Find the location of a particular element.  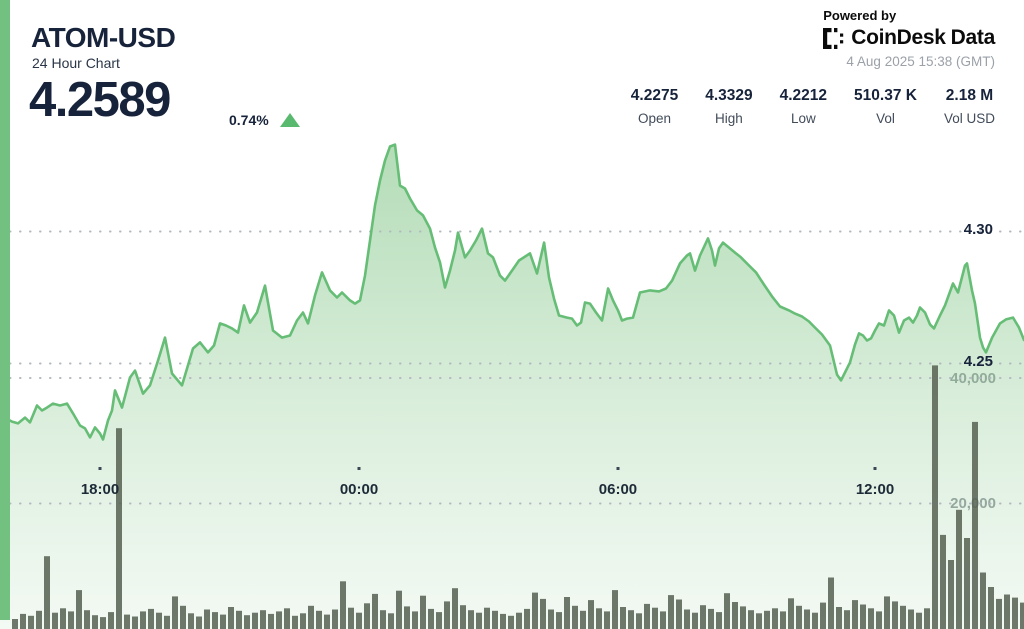

brand-name: CoinDesk Data is located at coordinates (923, 38).